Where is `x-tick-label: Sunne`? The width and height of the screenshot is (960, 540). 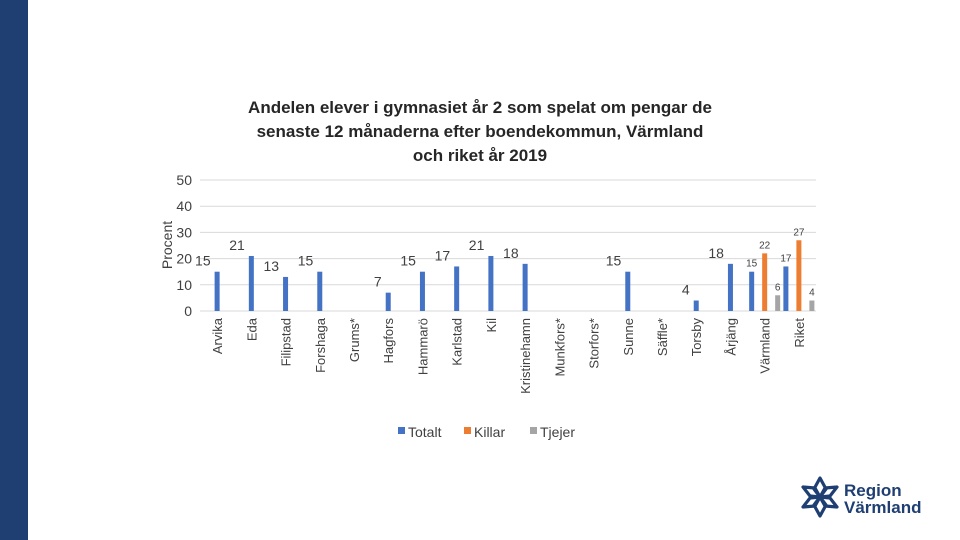
x-tick-label: Sunne is located at coordinates (628, 337).